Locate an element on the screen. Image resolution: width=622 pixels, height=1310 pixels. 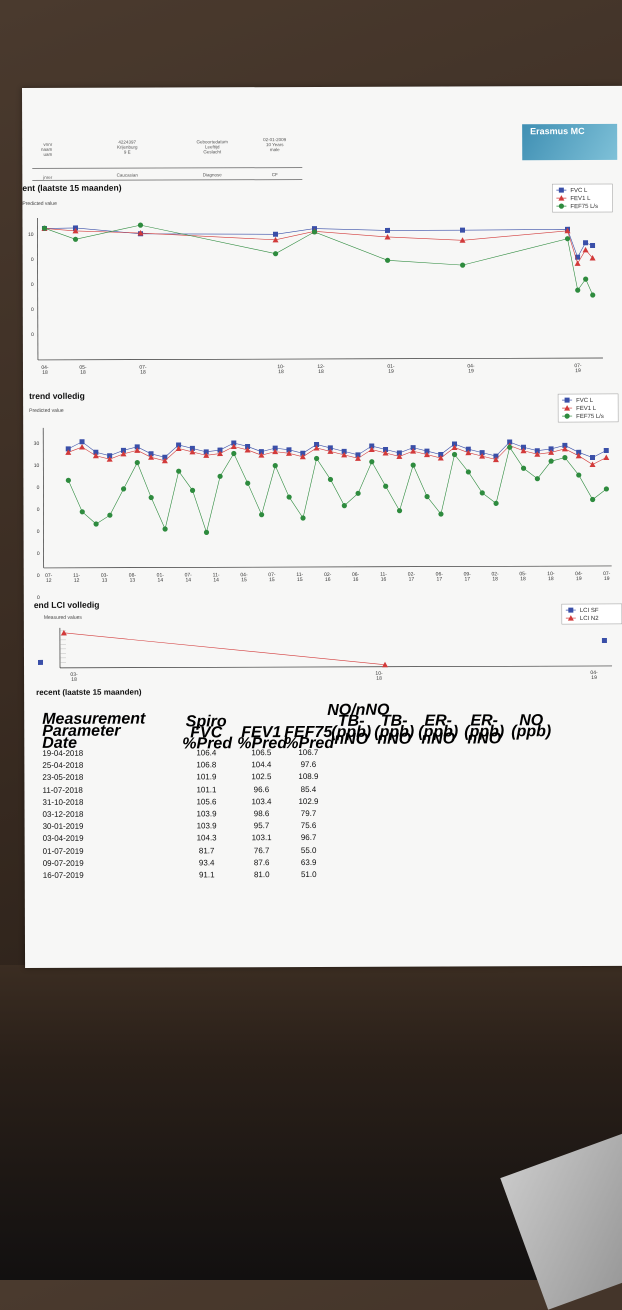
chart2-x-tick: 11-12 is located at coordinates (76, 578).